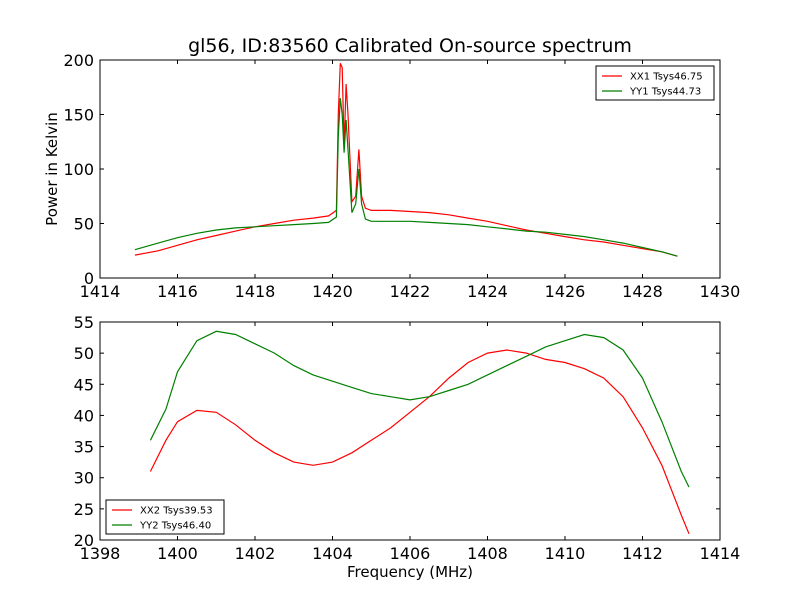 This screenshot has height=600, width=800. What do you see at coordinates (255, 553) in the screenshot?
I see `x-tick-label: 1402` at bounding box center [255, 553].